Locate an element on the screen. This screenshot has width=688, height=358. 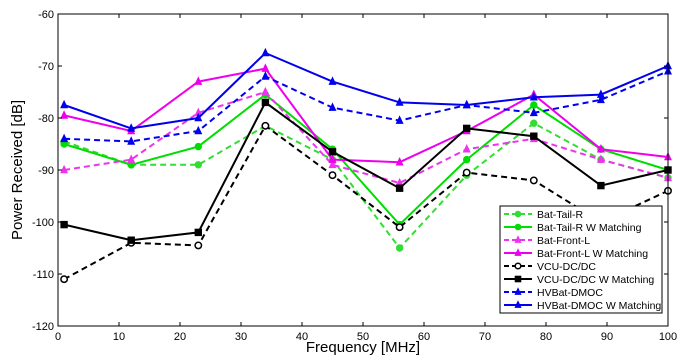
legend-label: HVBat-DMOC W Matching is located at coordinates (599, 306).